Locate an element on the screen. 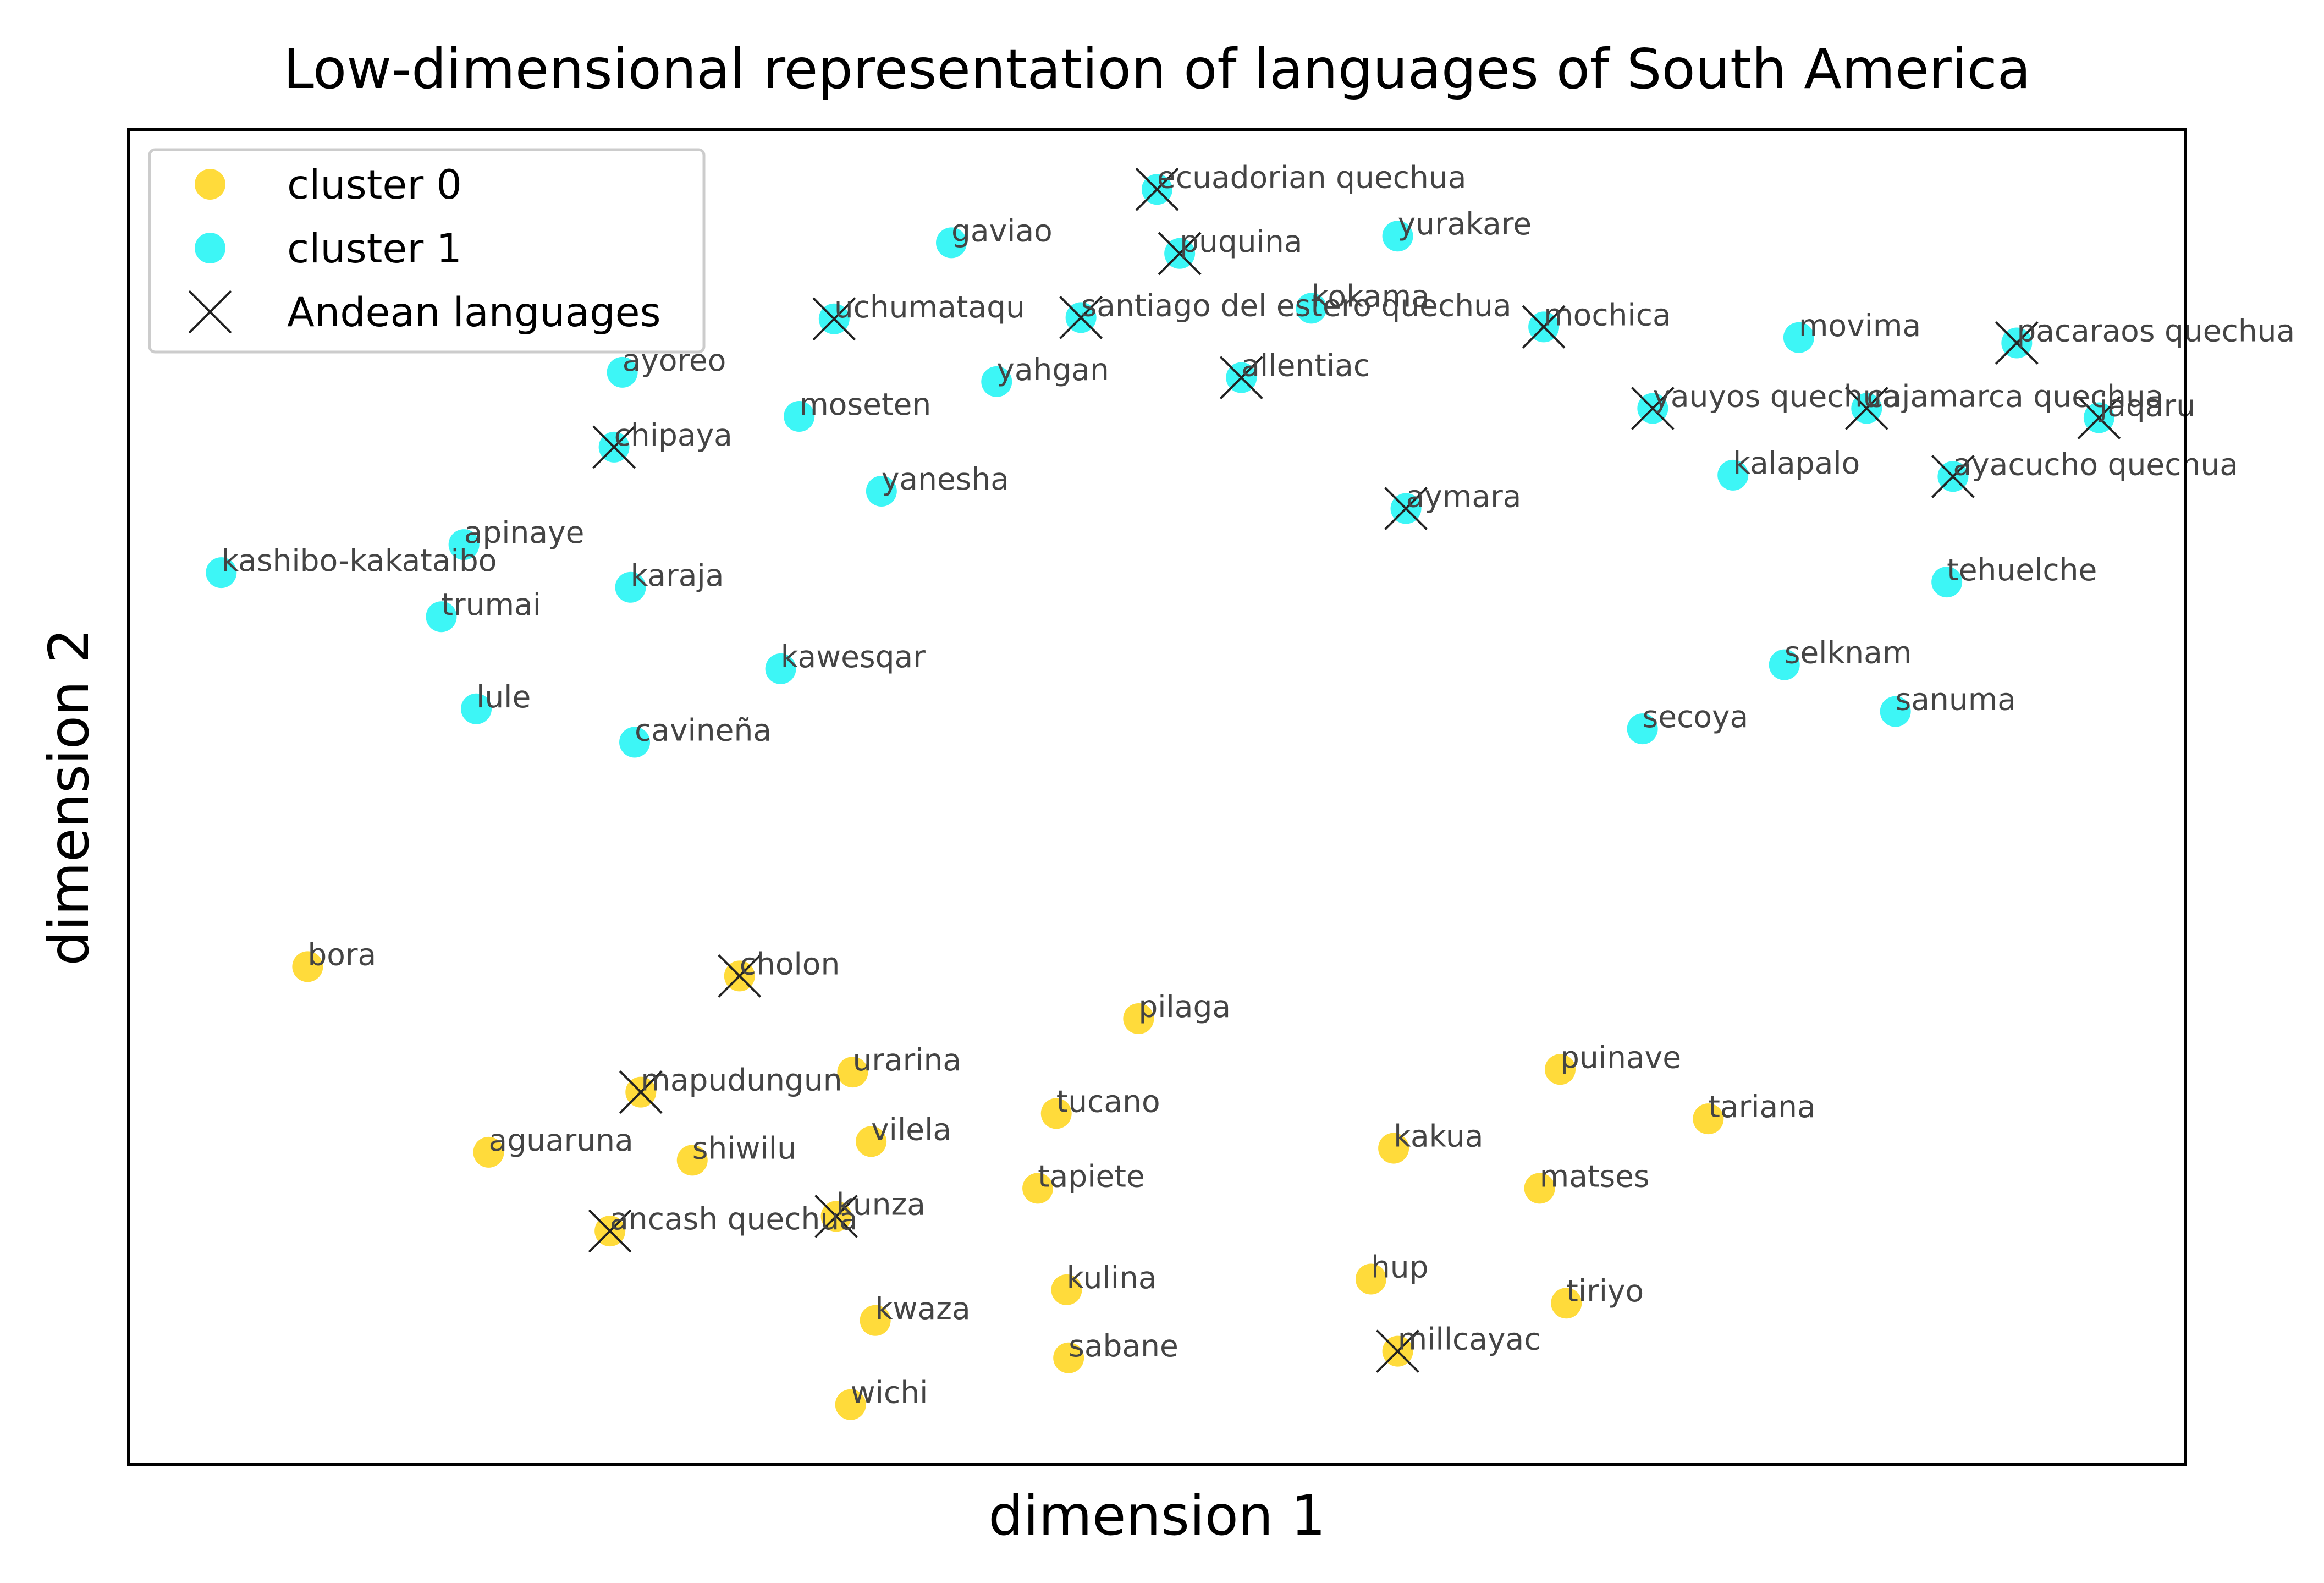 The width and height of the screenshot is (2324, 1583). point-puinave is located at coordinates (1560, 1069).